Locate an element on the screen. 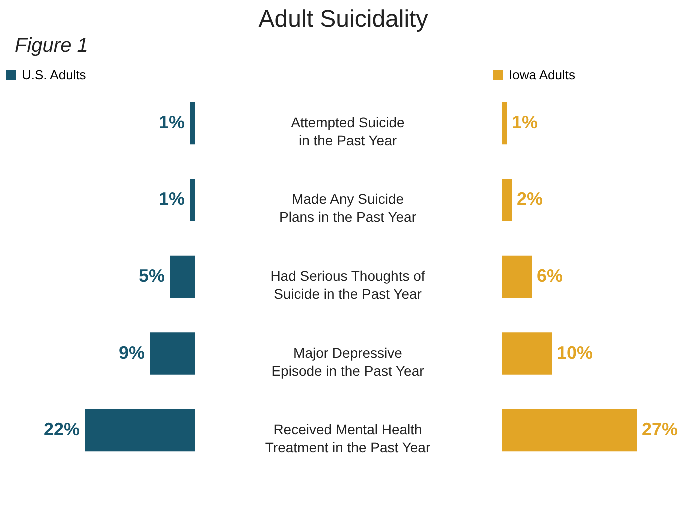 The height and width of the screenshot is (514, 696). y-tick-label: Had Serious Thoughts of Suicide in the Past Year is located at coordinates (348, 285).